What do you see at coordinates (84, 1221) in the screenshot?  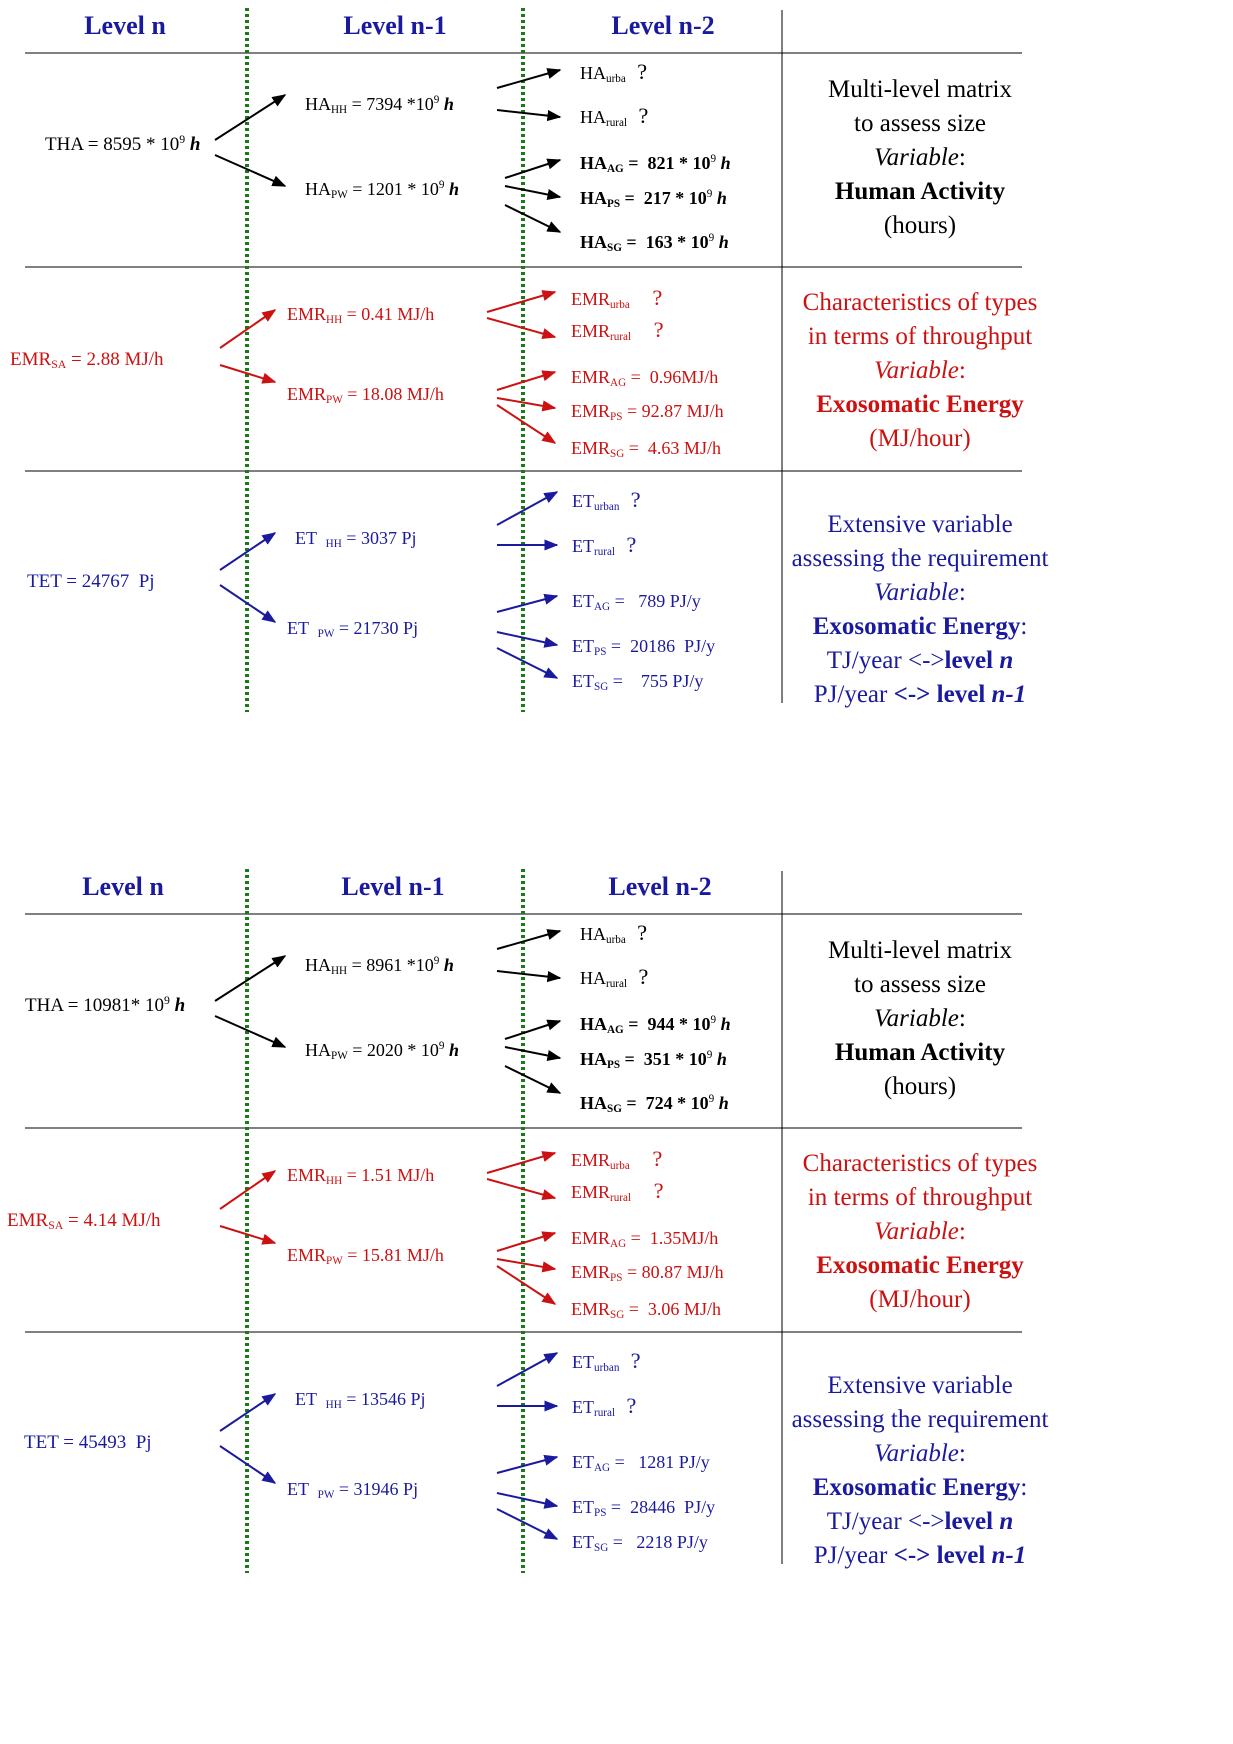 I see `level-n-label: EMRSA = 4.14 MJ/h` at bounding box center [84, 1221].